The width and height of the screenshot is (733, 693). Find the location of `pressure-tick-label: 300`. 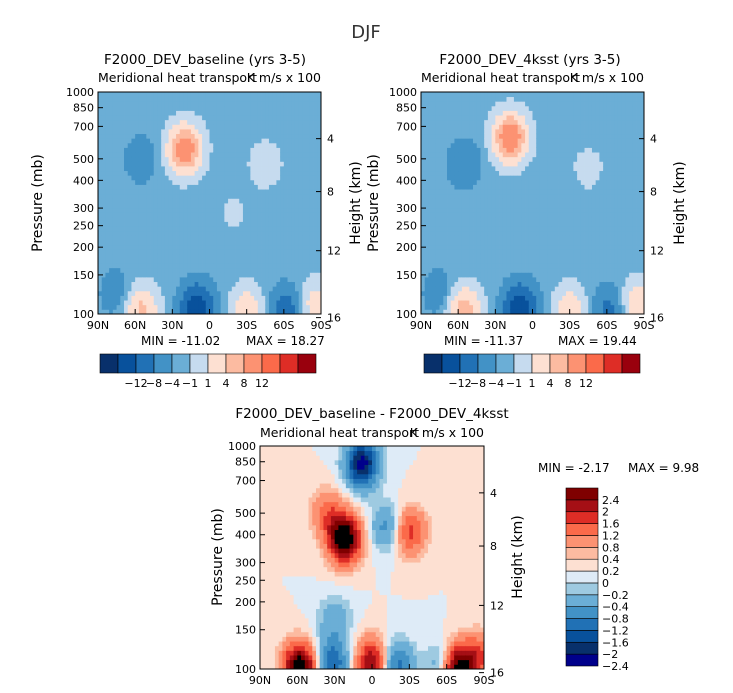

pressure-tick-label: 300 is located at coordinates (83, 208).